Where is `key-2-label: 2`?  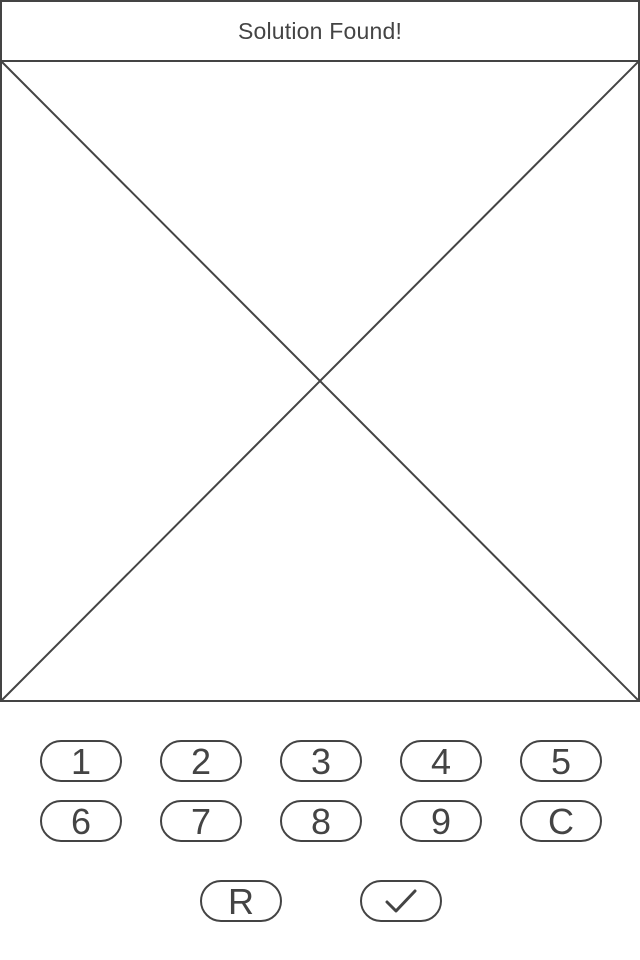 key-2-label: 2 is located at coordinates (201, 761).